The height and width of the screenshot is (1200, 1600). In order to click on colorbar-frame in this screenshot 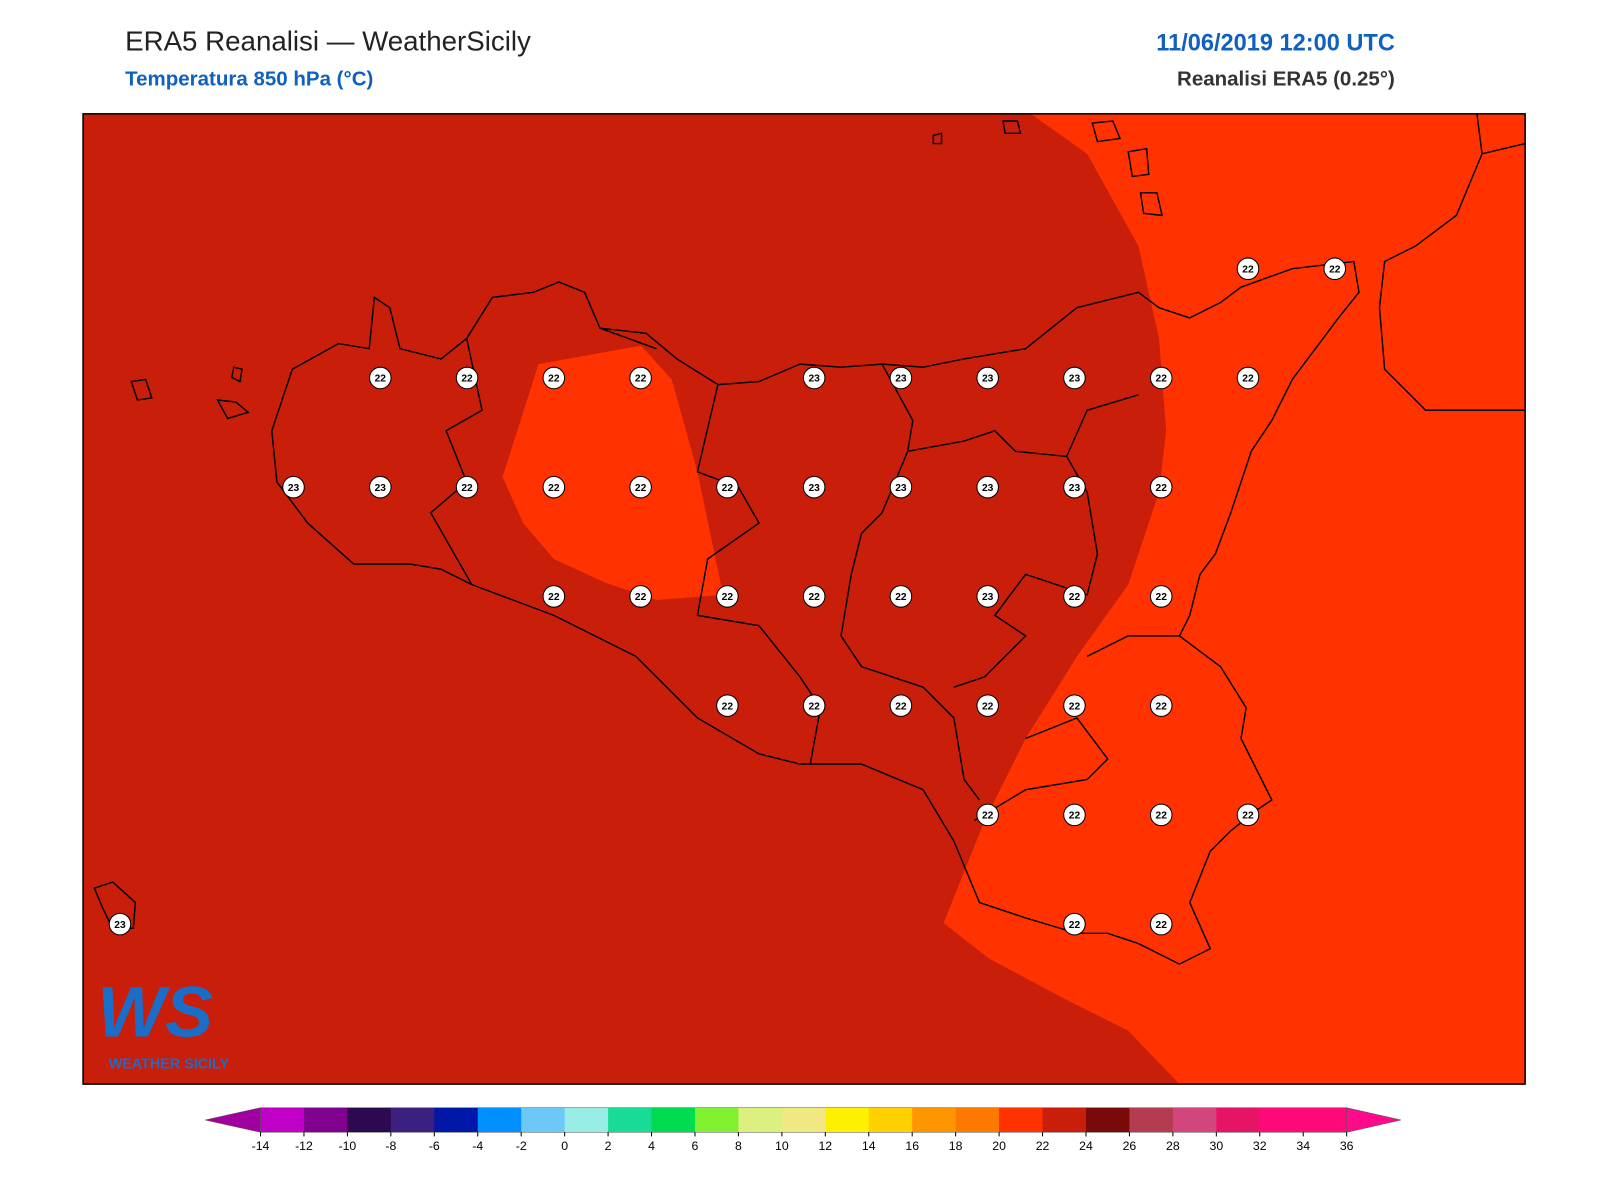, I will do `click(803, 1120)`.